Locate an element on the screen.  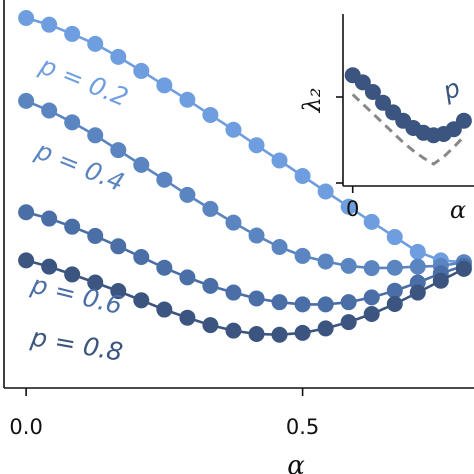
inset-dashed-line is located at coordinates (408, 129).